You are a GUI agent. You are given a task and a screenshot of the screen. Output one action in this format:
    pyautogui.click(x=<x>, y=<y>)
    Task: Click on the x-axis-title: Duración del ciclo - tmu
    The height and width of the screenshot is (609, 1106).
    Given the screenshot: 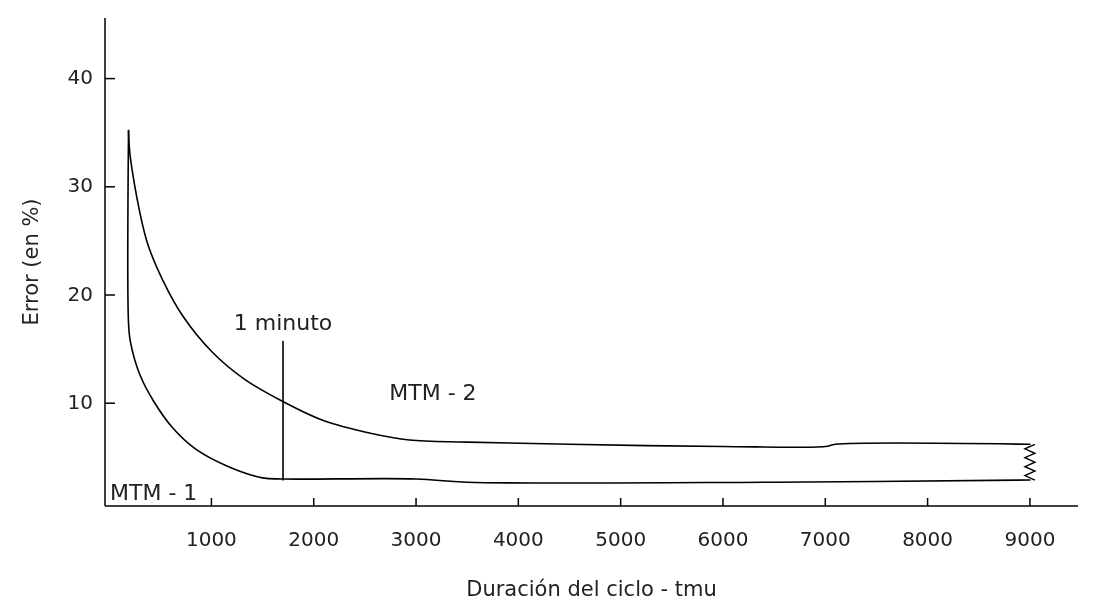 What is the action you would take?
    pyautogui.click(x=591, y=589)
    